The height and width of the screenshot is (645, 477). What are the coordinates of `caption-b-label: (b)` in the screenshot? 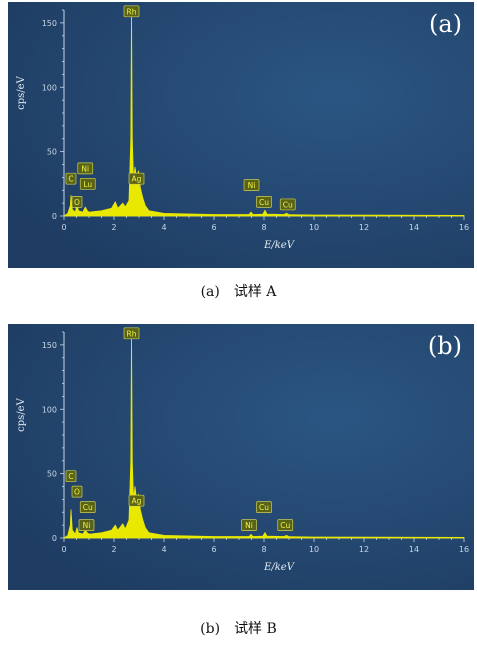 It's located at (210, 629).